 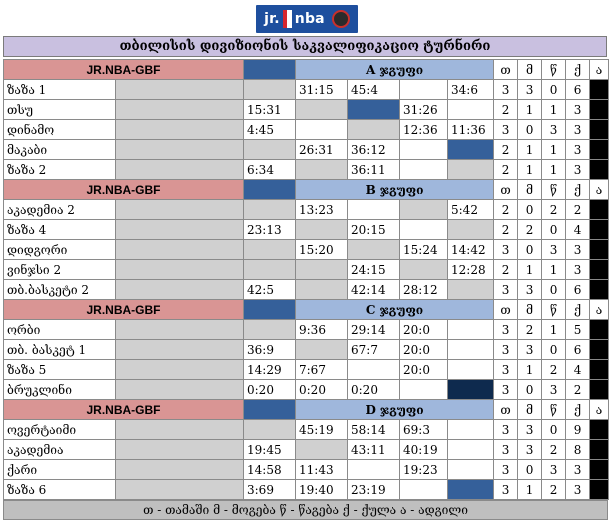 I want to click on group-header-row: JR.NBA-GBF D ჯგუფი თ მ წ ქ ა, so click(x=306, y=409).